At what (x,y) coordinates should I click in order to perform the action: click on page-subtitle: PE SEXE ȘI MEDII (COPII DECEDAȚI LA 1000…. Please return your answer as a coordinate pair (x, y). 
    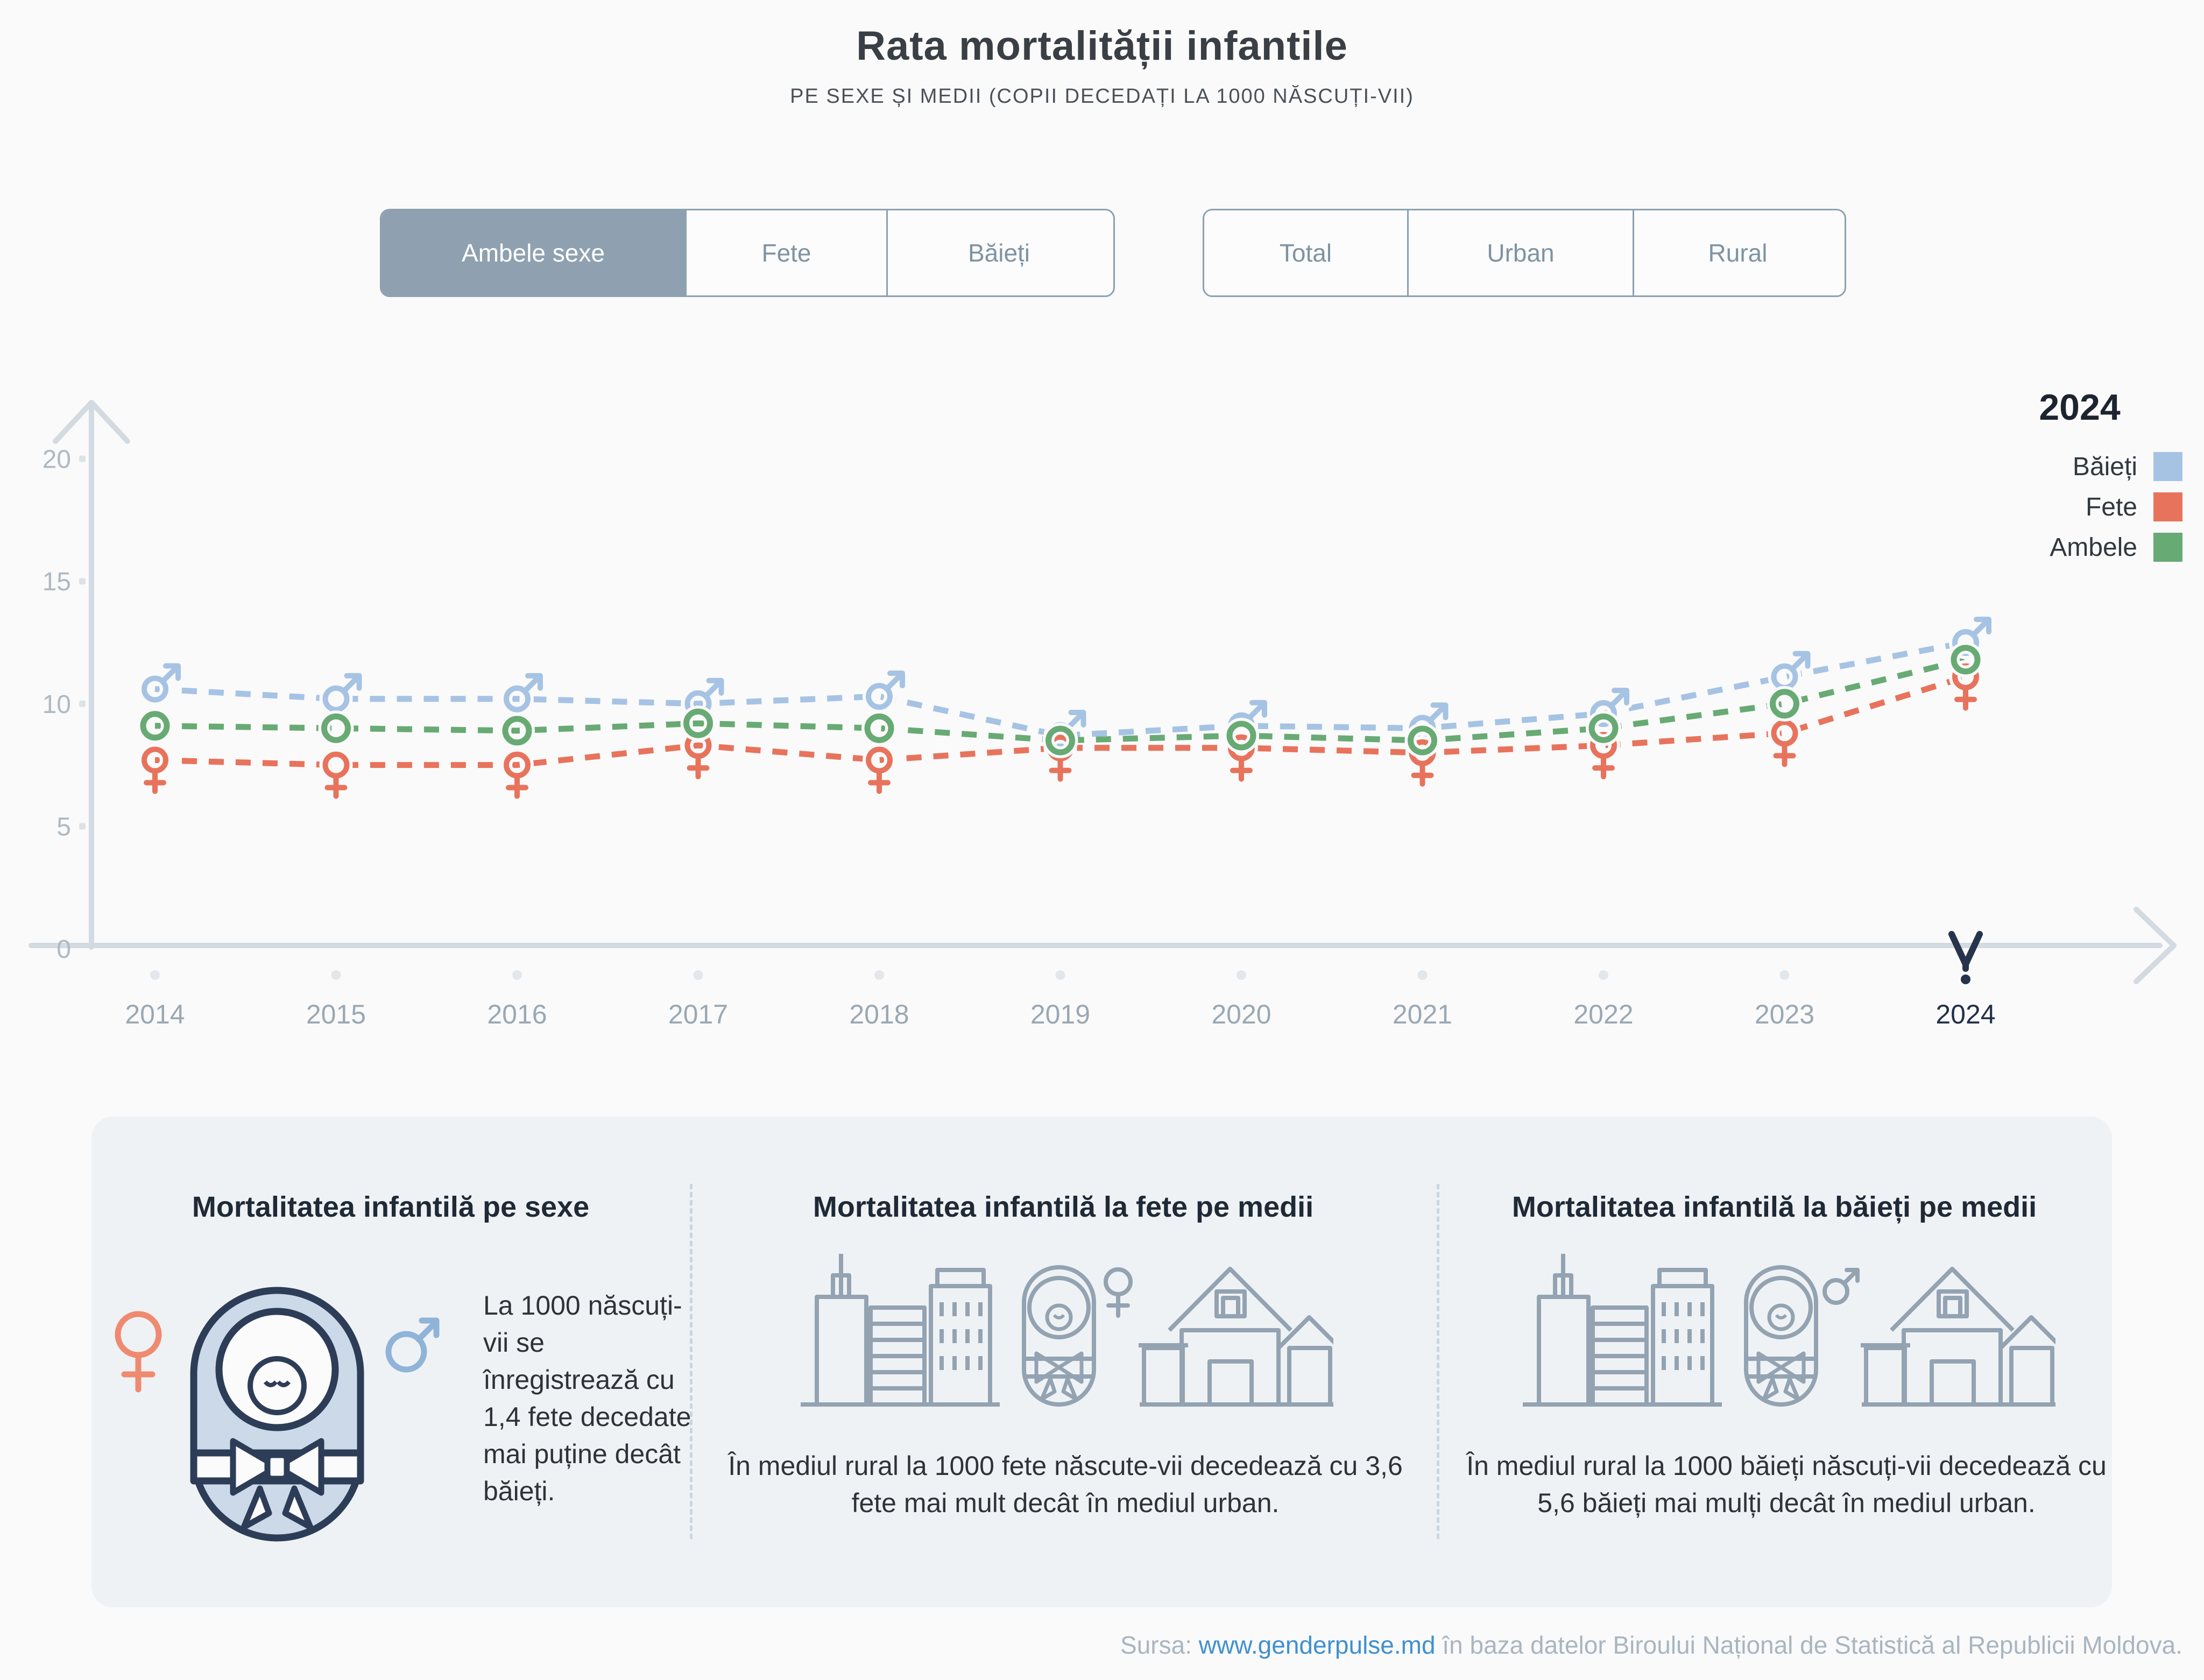
    Looking at the image, I should click on (1102, 96).